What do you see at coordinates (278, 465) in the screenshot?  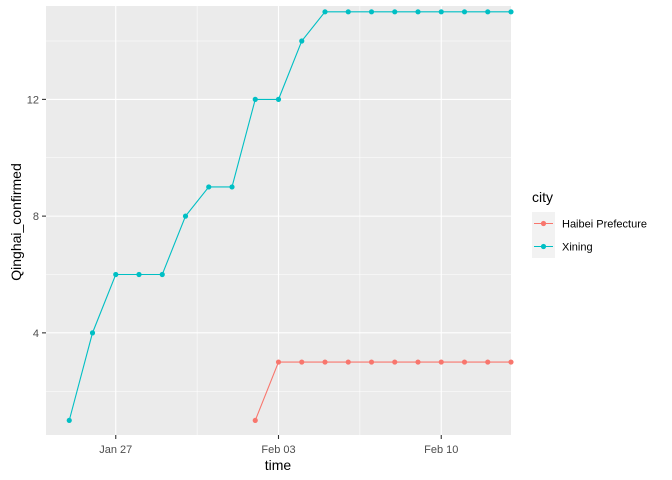 I see `x-axis-title: time` at bounding box center [278, 465].